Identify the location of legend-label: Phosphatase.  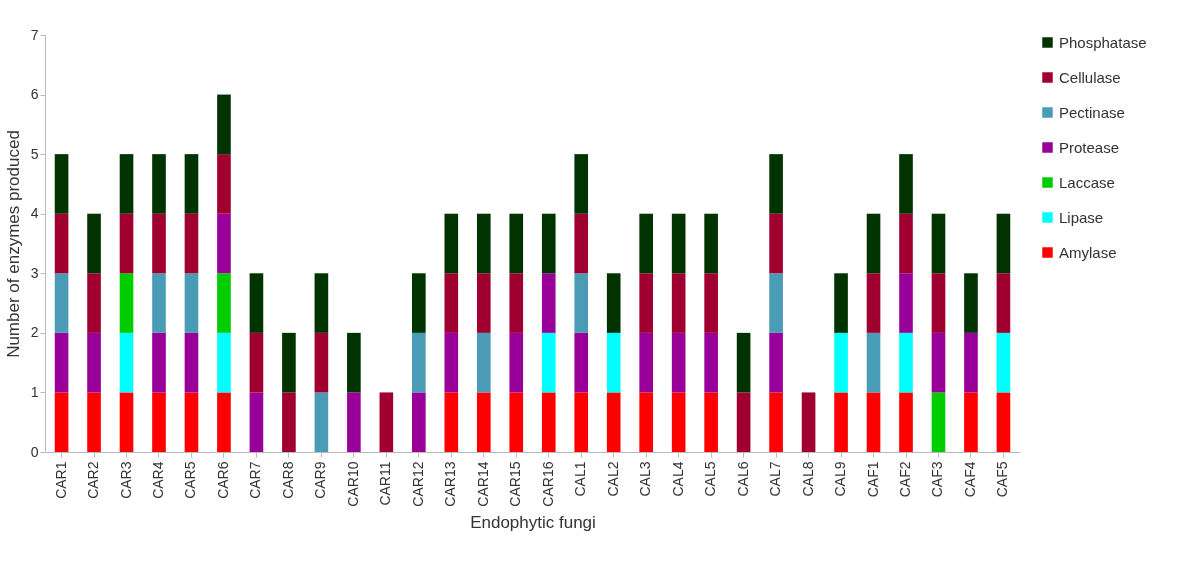
(1103, 42).